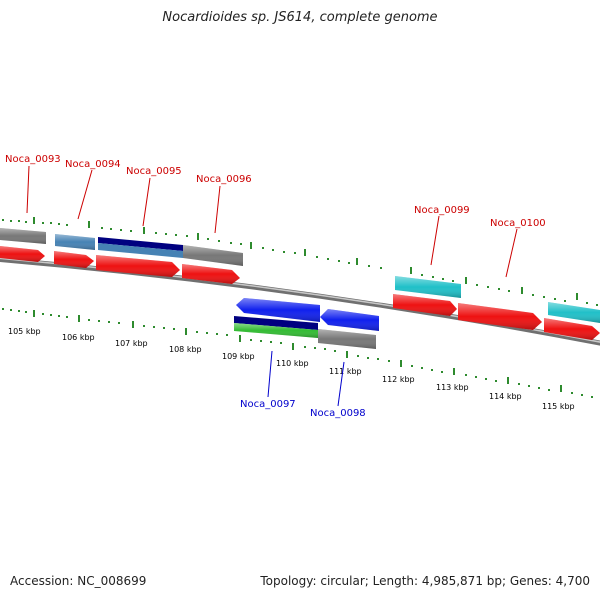 Image resolution: width=600 pixels, height=604 pixels. I want to click on scale-label: 114 kbp, so click(505, 396).